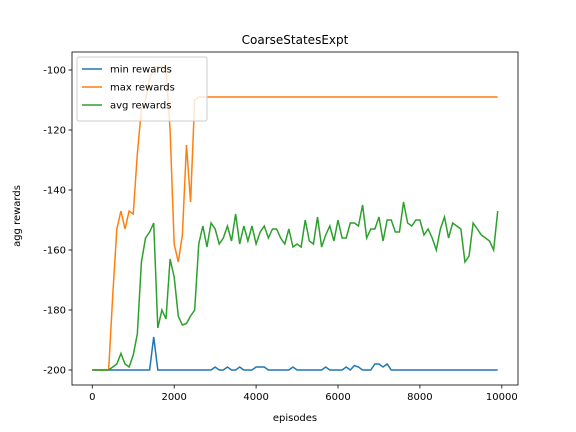  Describe the element at coordinates (337, 397) in the screenshot. I see `x-tick-label: 6000` at that location.